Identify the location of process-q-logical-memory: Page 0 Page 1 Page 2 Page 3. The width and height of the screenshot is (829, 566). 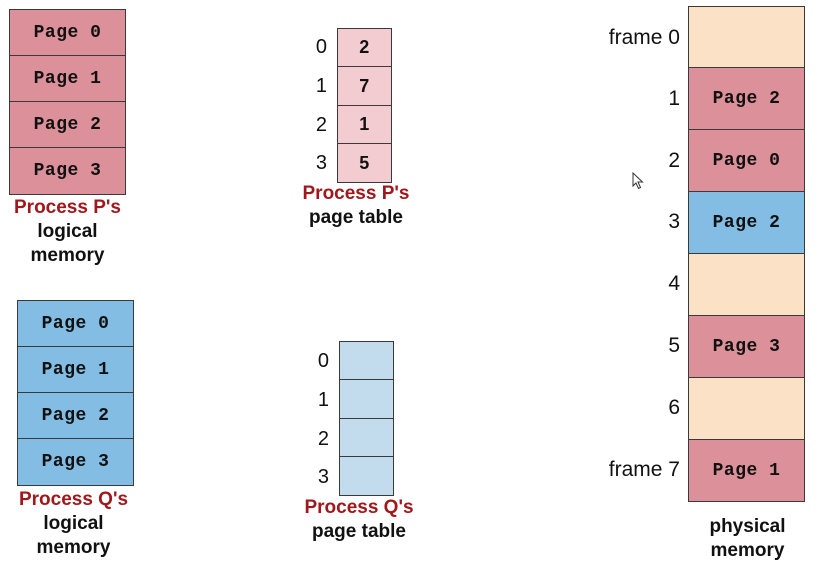
(75, 393).